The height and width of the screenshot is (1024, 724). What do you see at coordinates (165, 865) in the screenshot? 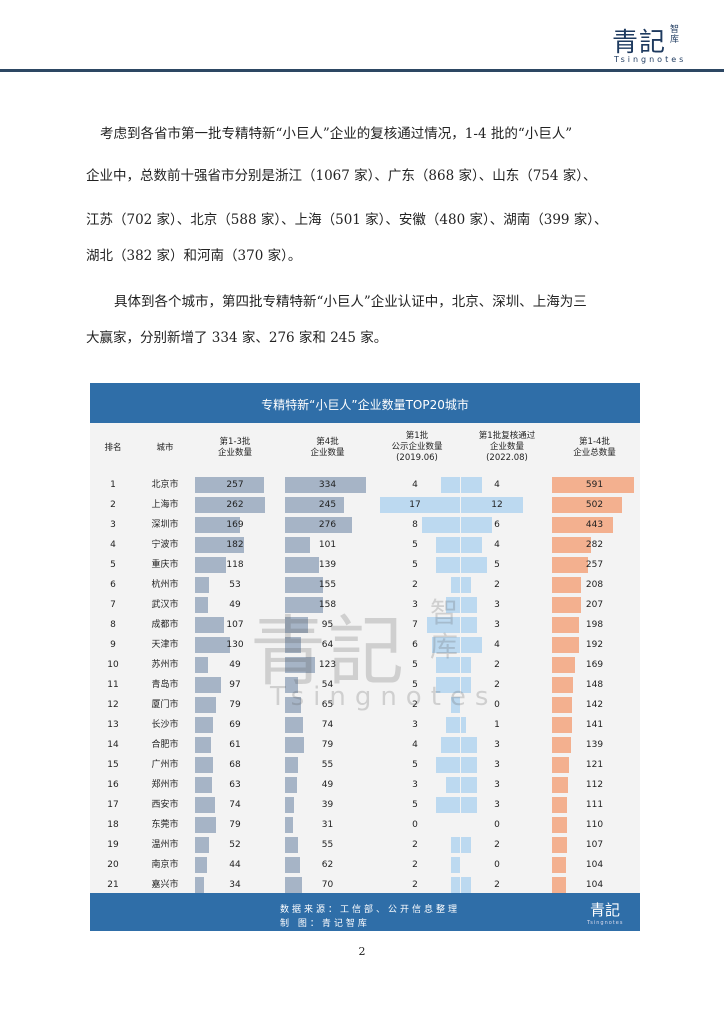
I see `cell-city: 南京市` at bounding box center [165, 865].